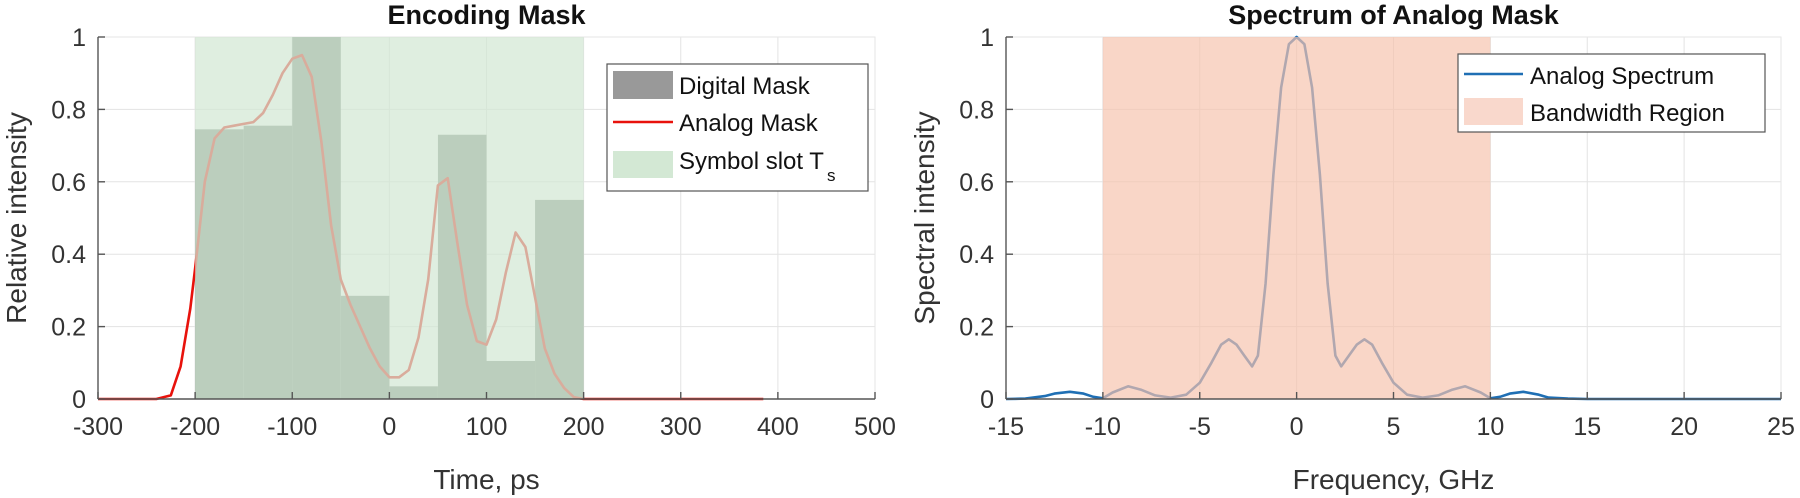  What do you see at coordinates (292, 427) in the screenshot?
I see `x-tick-label: -100` at bounding box center [292, 427].